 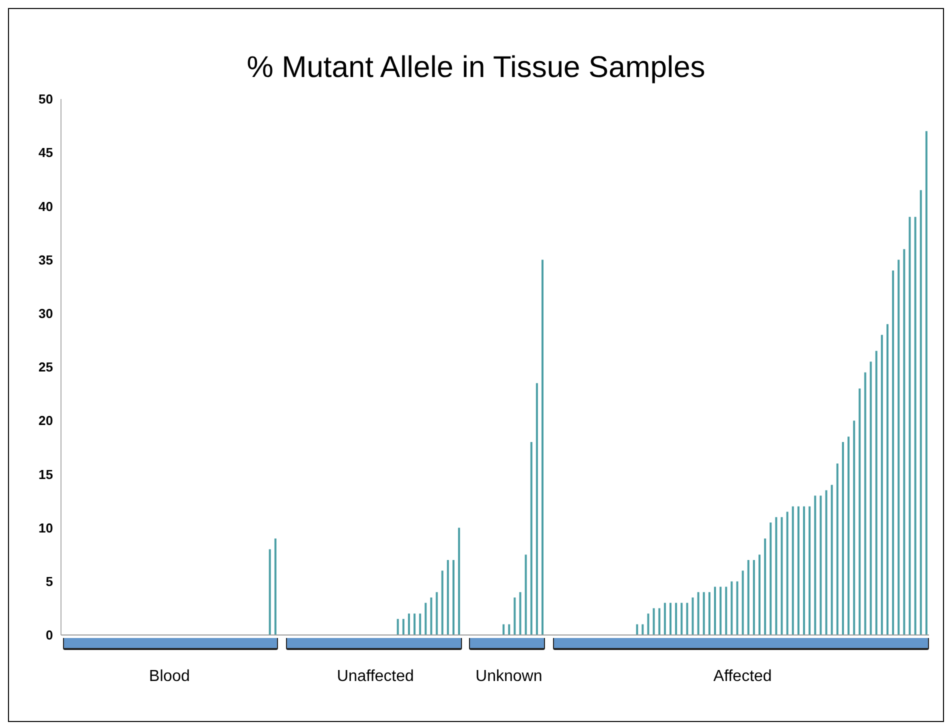 What do you see at coordinates (742, 676) in the screenshot?
I see `x-tick-label: Affected` at bounding box center [742, 676].